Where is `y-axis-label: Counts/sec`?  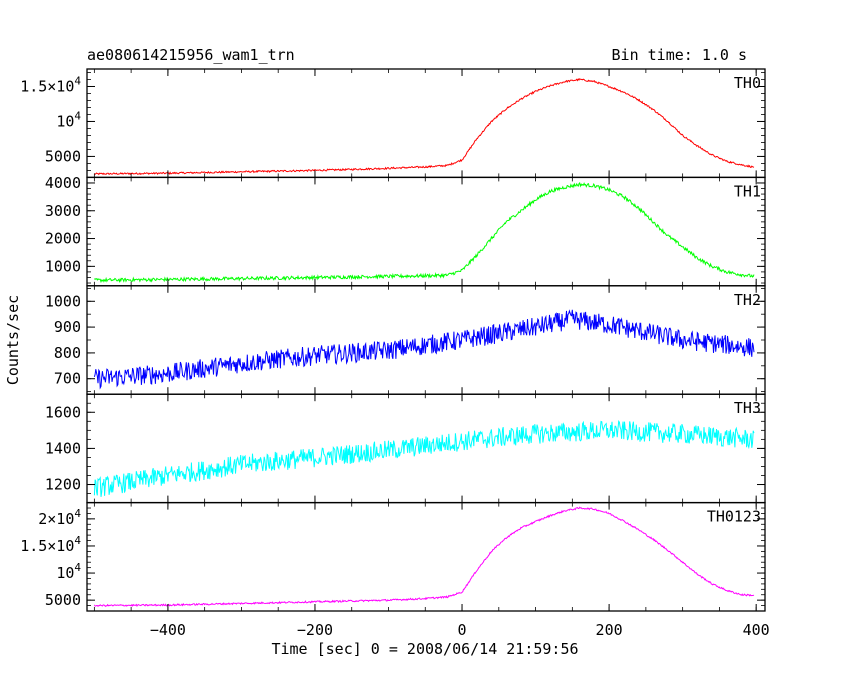 y-axis-label: Counts/sec is located at coordinates (13, 340).